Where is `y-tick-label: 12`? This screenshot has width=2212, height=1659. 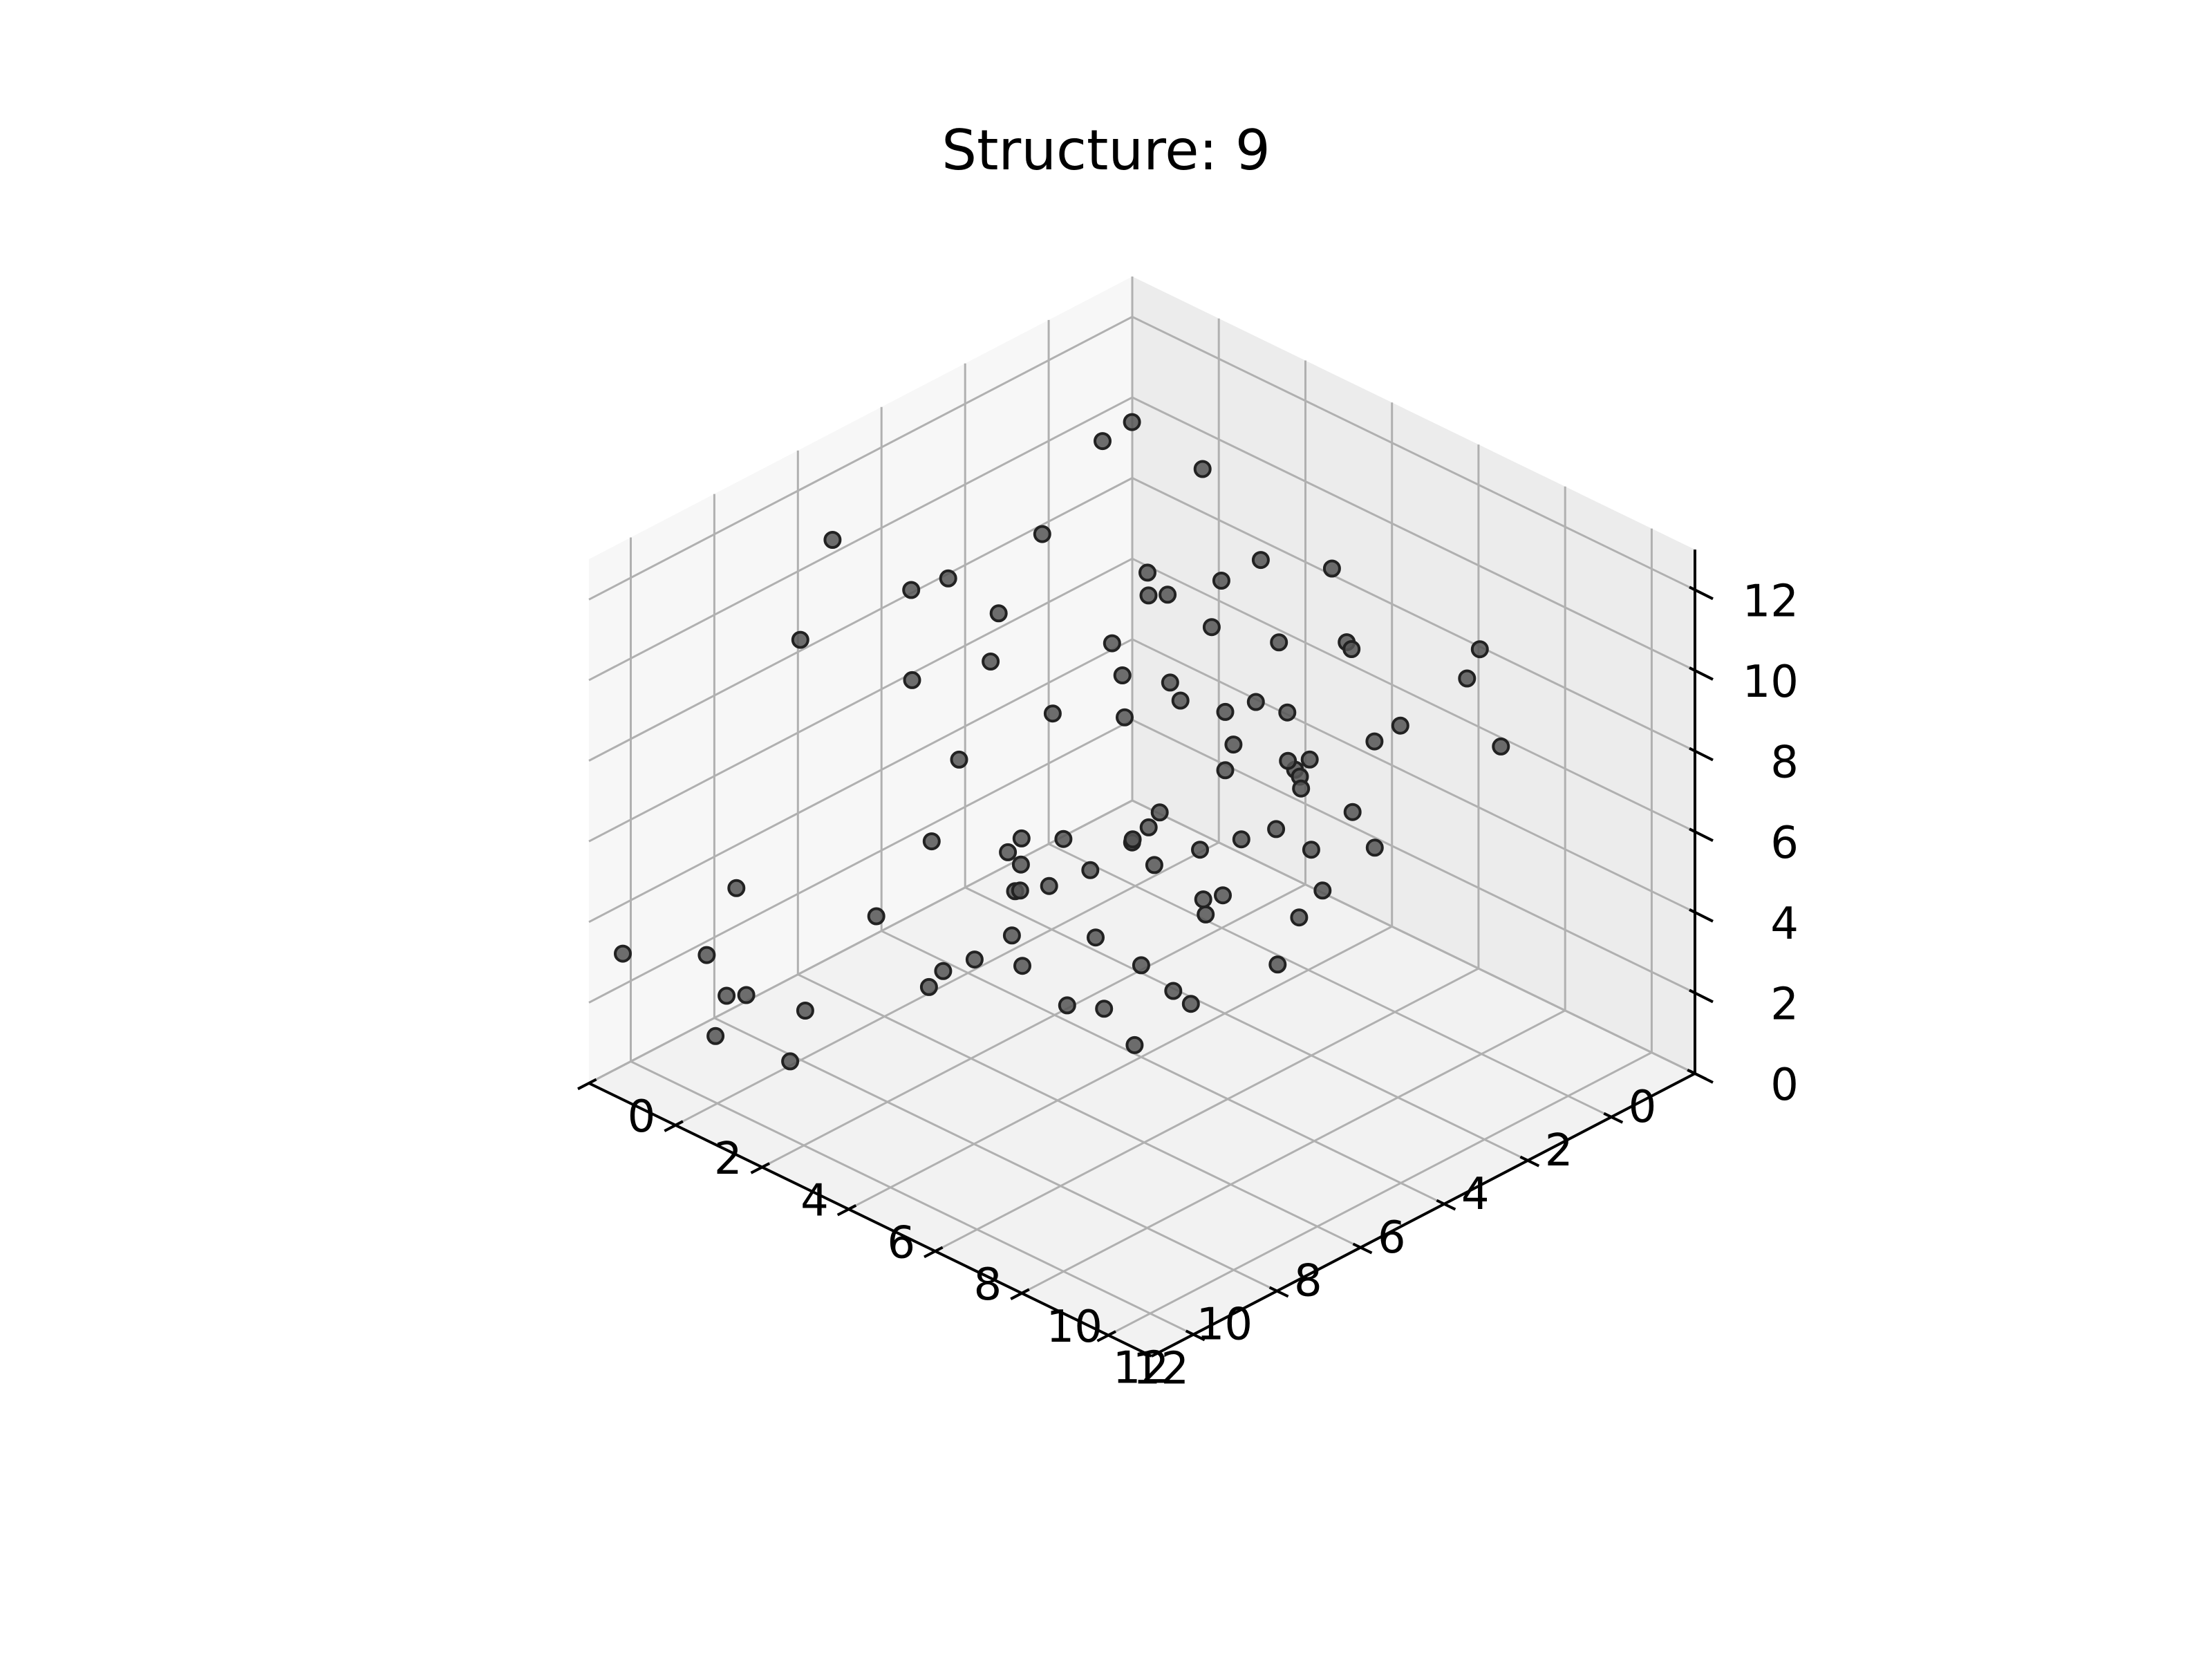 y-tick-label: 12 is located at coordinates (1161, 1370).